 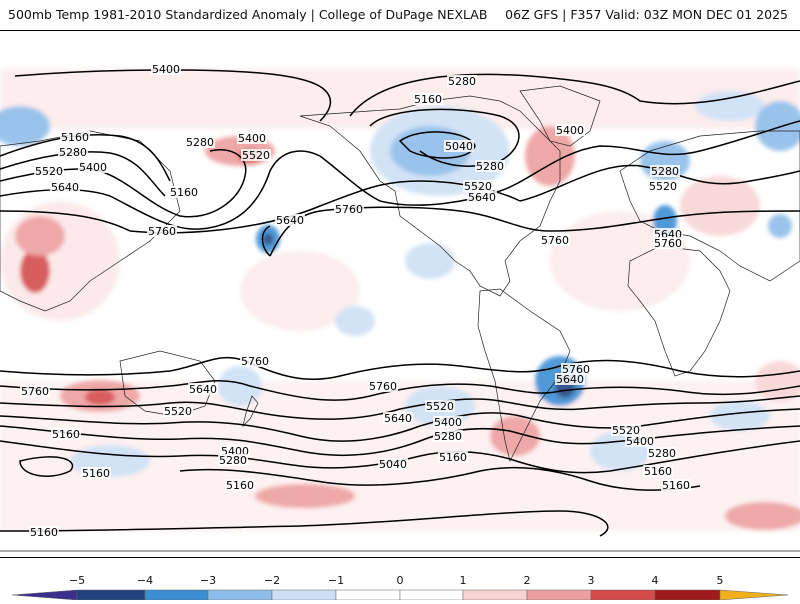 What do you see at coordinates (527, 580) in the screenshot?
I see `legend-tick-label: 2` at bounding box center [527, 580].